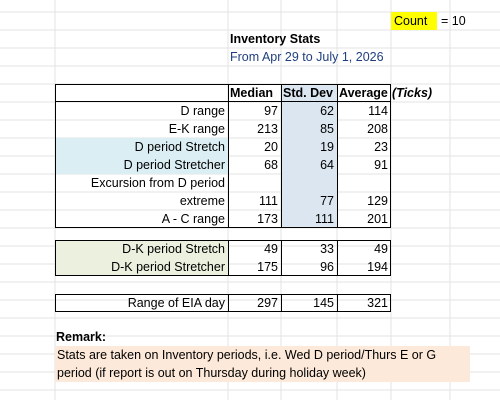 The image size is (500, 400). What do you see at coordinates (252, 93) in the screenshot?
I see `column-header: Median` at bounding box center [252, 93].